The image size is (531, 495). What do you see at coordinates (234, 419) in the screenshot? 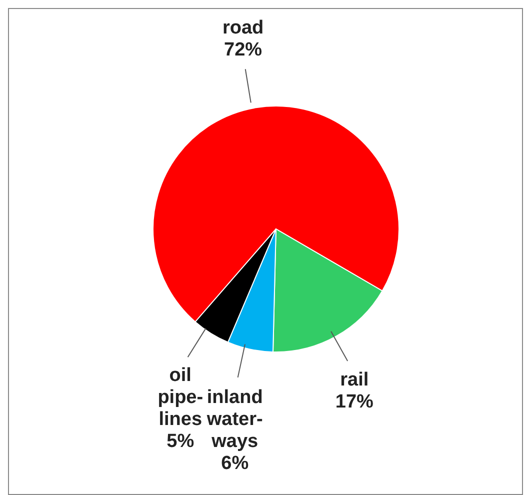
I see `slice-label: inland water- ways` at bounding box center [234, 419].